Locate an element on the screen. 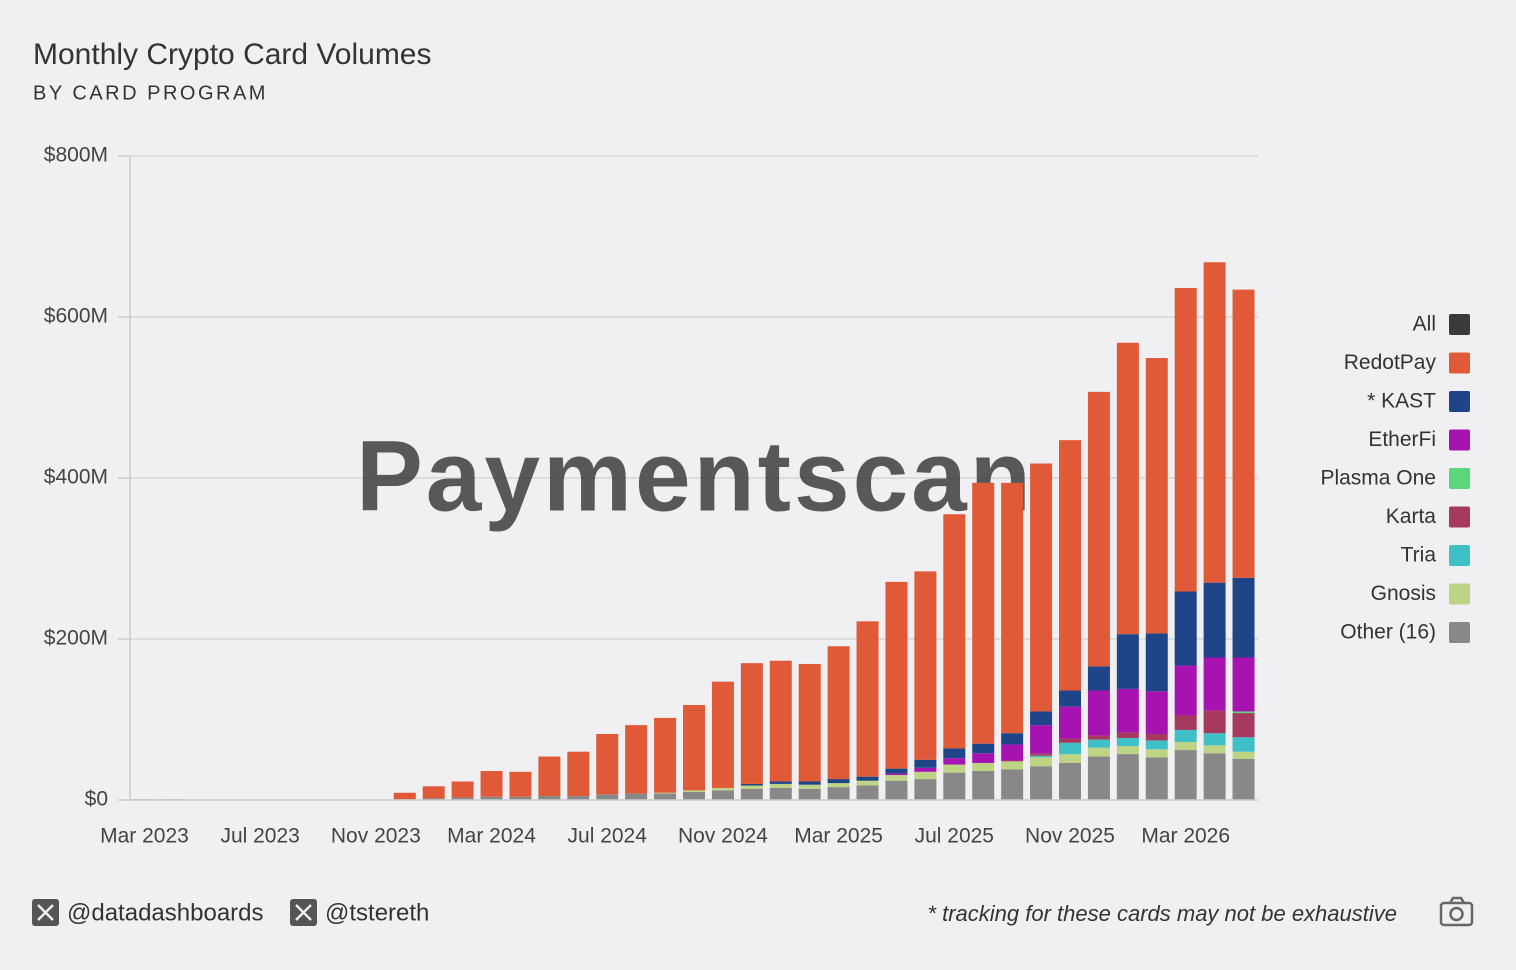 The image size is (1516, 970). x-tick-label: Nov 2024 is located at coordinates (723, 836).